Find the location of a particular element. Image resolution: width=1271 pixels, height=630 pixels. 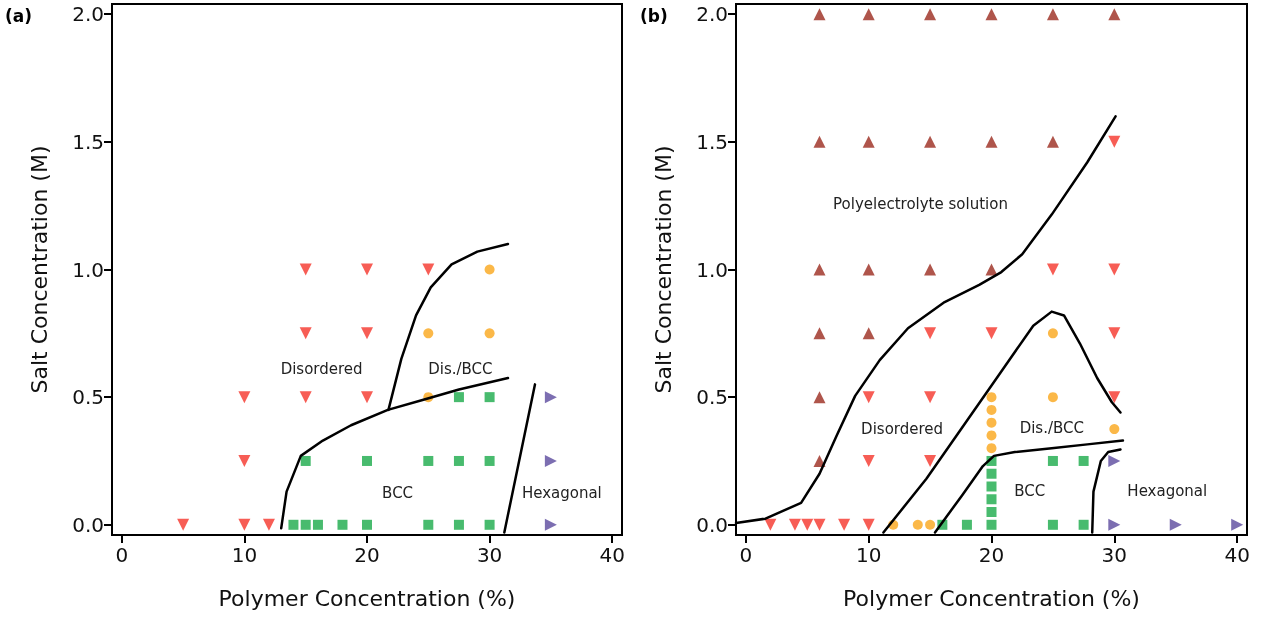

chart-title: (b) is located at coordinates (654, 15).